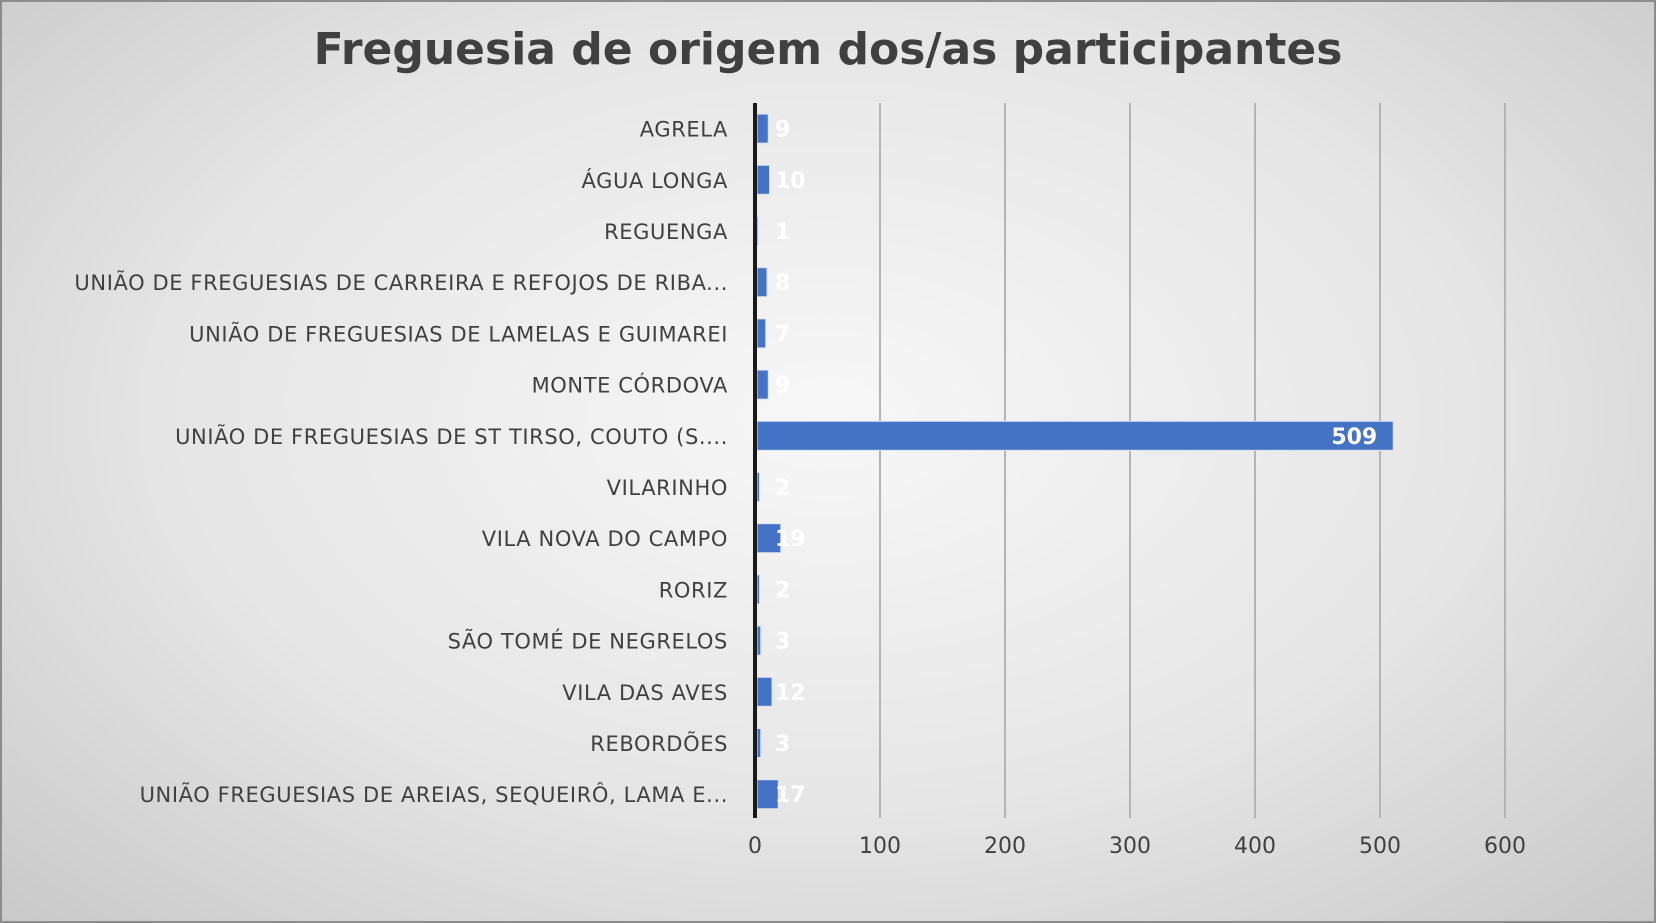 The width and height of the screenshot is (1656, 923). I want to click on x-tick-label: 100, so click(880, 846).